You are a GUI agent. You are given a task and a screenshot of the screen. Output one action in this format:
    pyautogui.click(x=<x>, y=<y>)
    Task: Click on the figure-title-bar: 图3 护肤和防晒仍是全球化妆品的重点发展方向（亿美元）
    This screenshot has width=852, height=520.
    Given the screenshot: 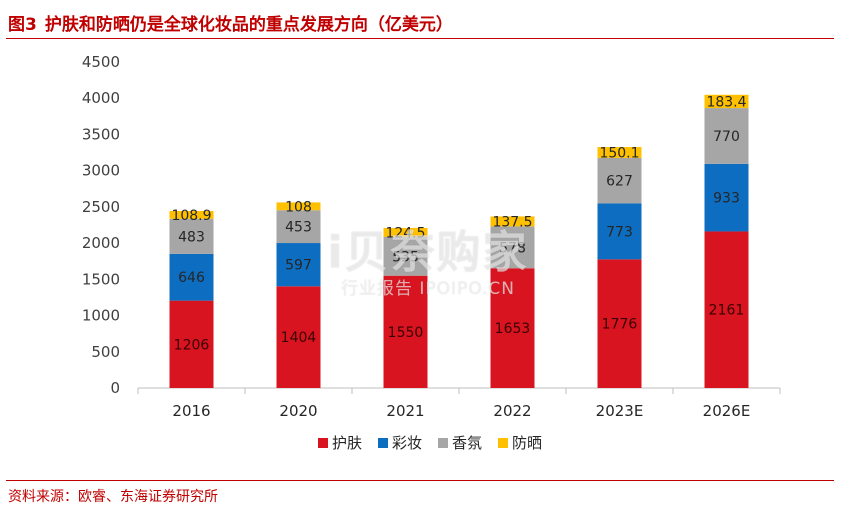 What is the action you would take?
    pyautogui.click(x=420, y=22)
    